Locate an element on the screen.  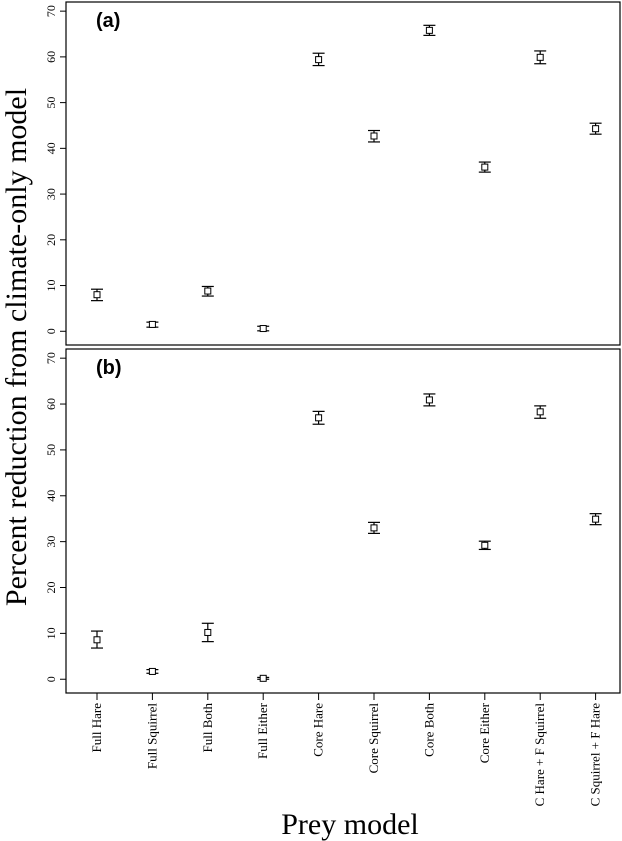
x-tick-label: C Squirrel + F Hare is located at coordinates (595, 755).